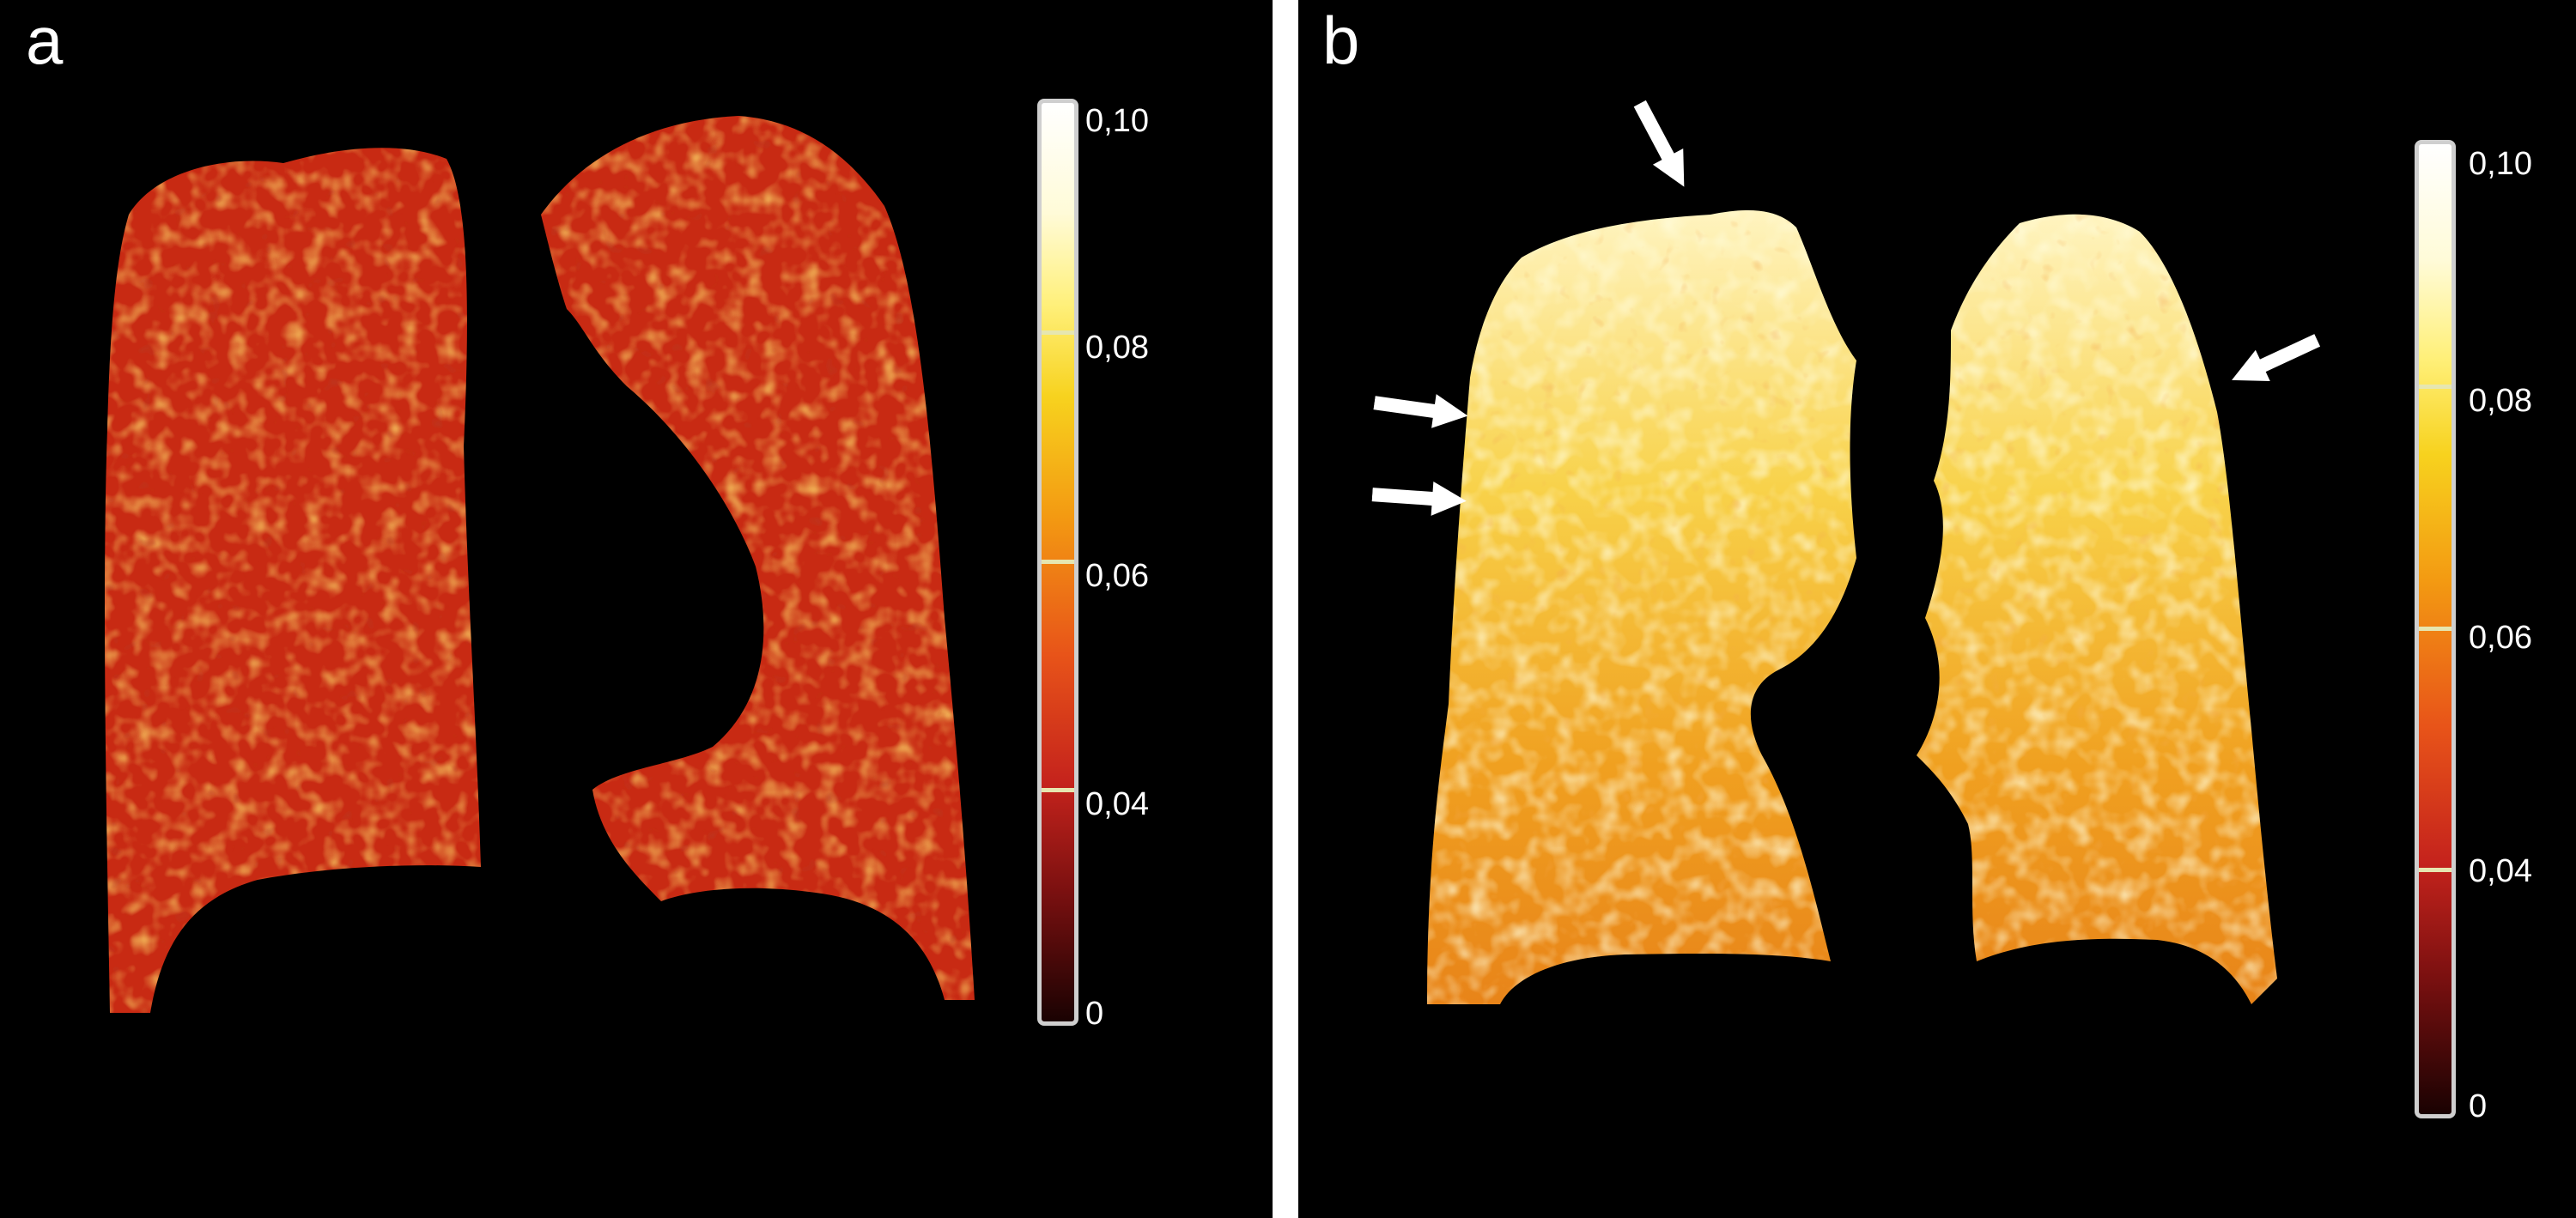 This screenshot has width=2576, height=1218. What do you see at coordinates (1341, 40) in the screenshot?
I see `panel-label-b: b` at bounding box center [1341, 40].